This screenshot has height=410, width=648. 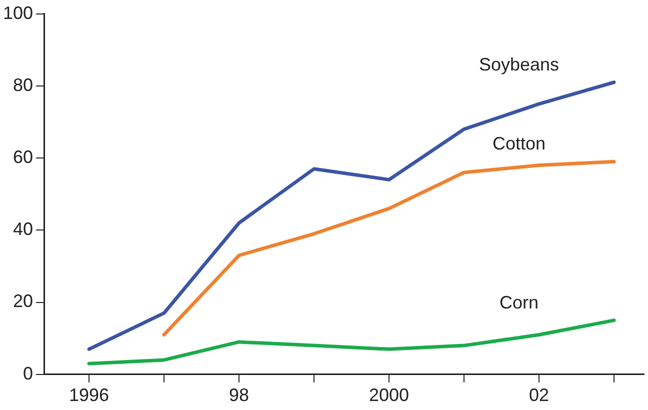 I want to click on x-tick-label: 02, so click(x=539, y=395).